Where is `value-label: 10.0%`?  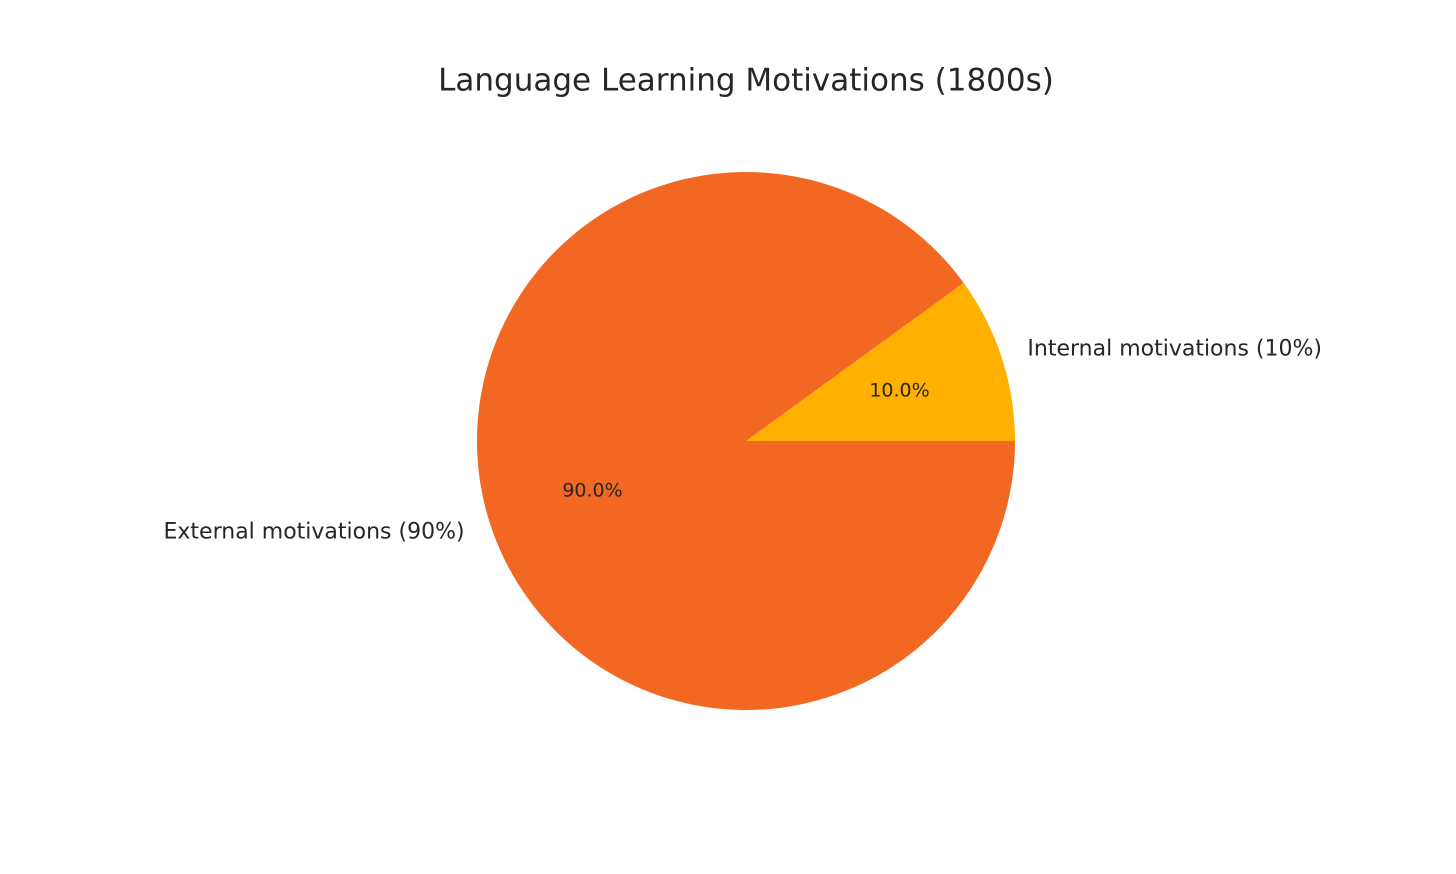
value-label: 10.0% is located at coordinates (899, 391).